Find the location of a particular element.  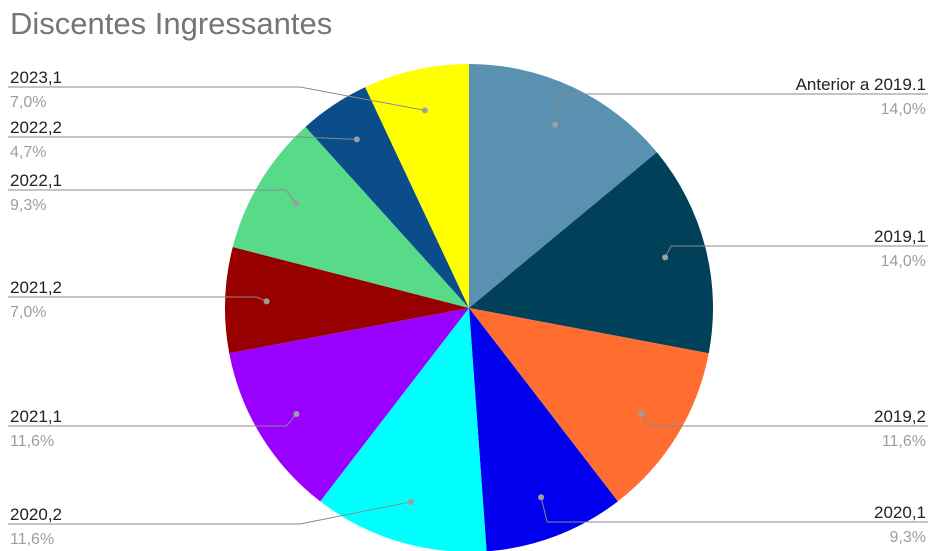

slice-percent-8: 9,3% is located at coordinates (28, 205).